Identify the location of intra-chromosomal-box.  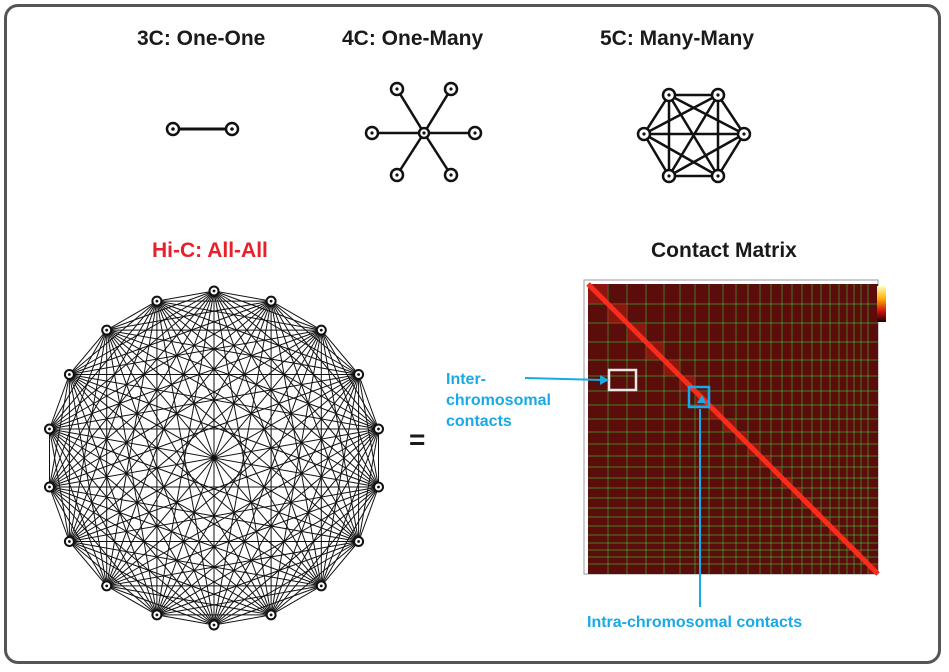
(699, 397).